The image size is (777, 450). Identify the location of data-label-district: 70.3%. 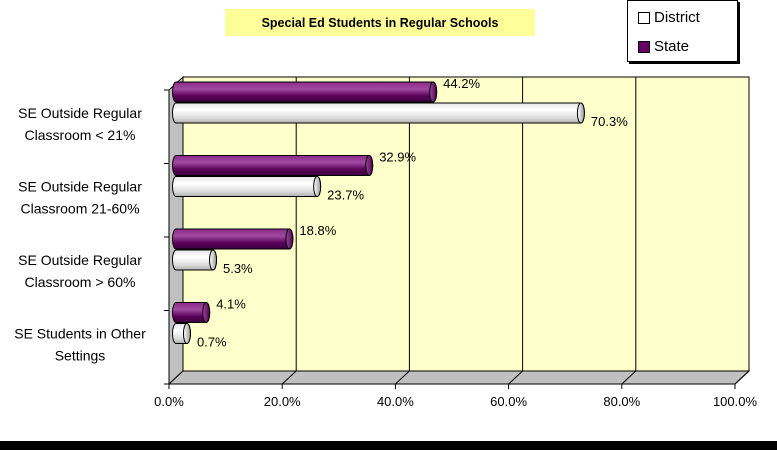
(609, 121).